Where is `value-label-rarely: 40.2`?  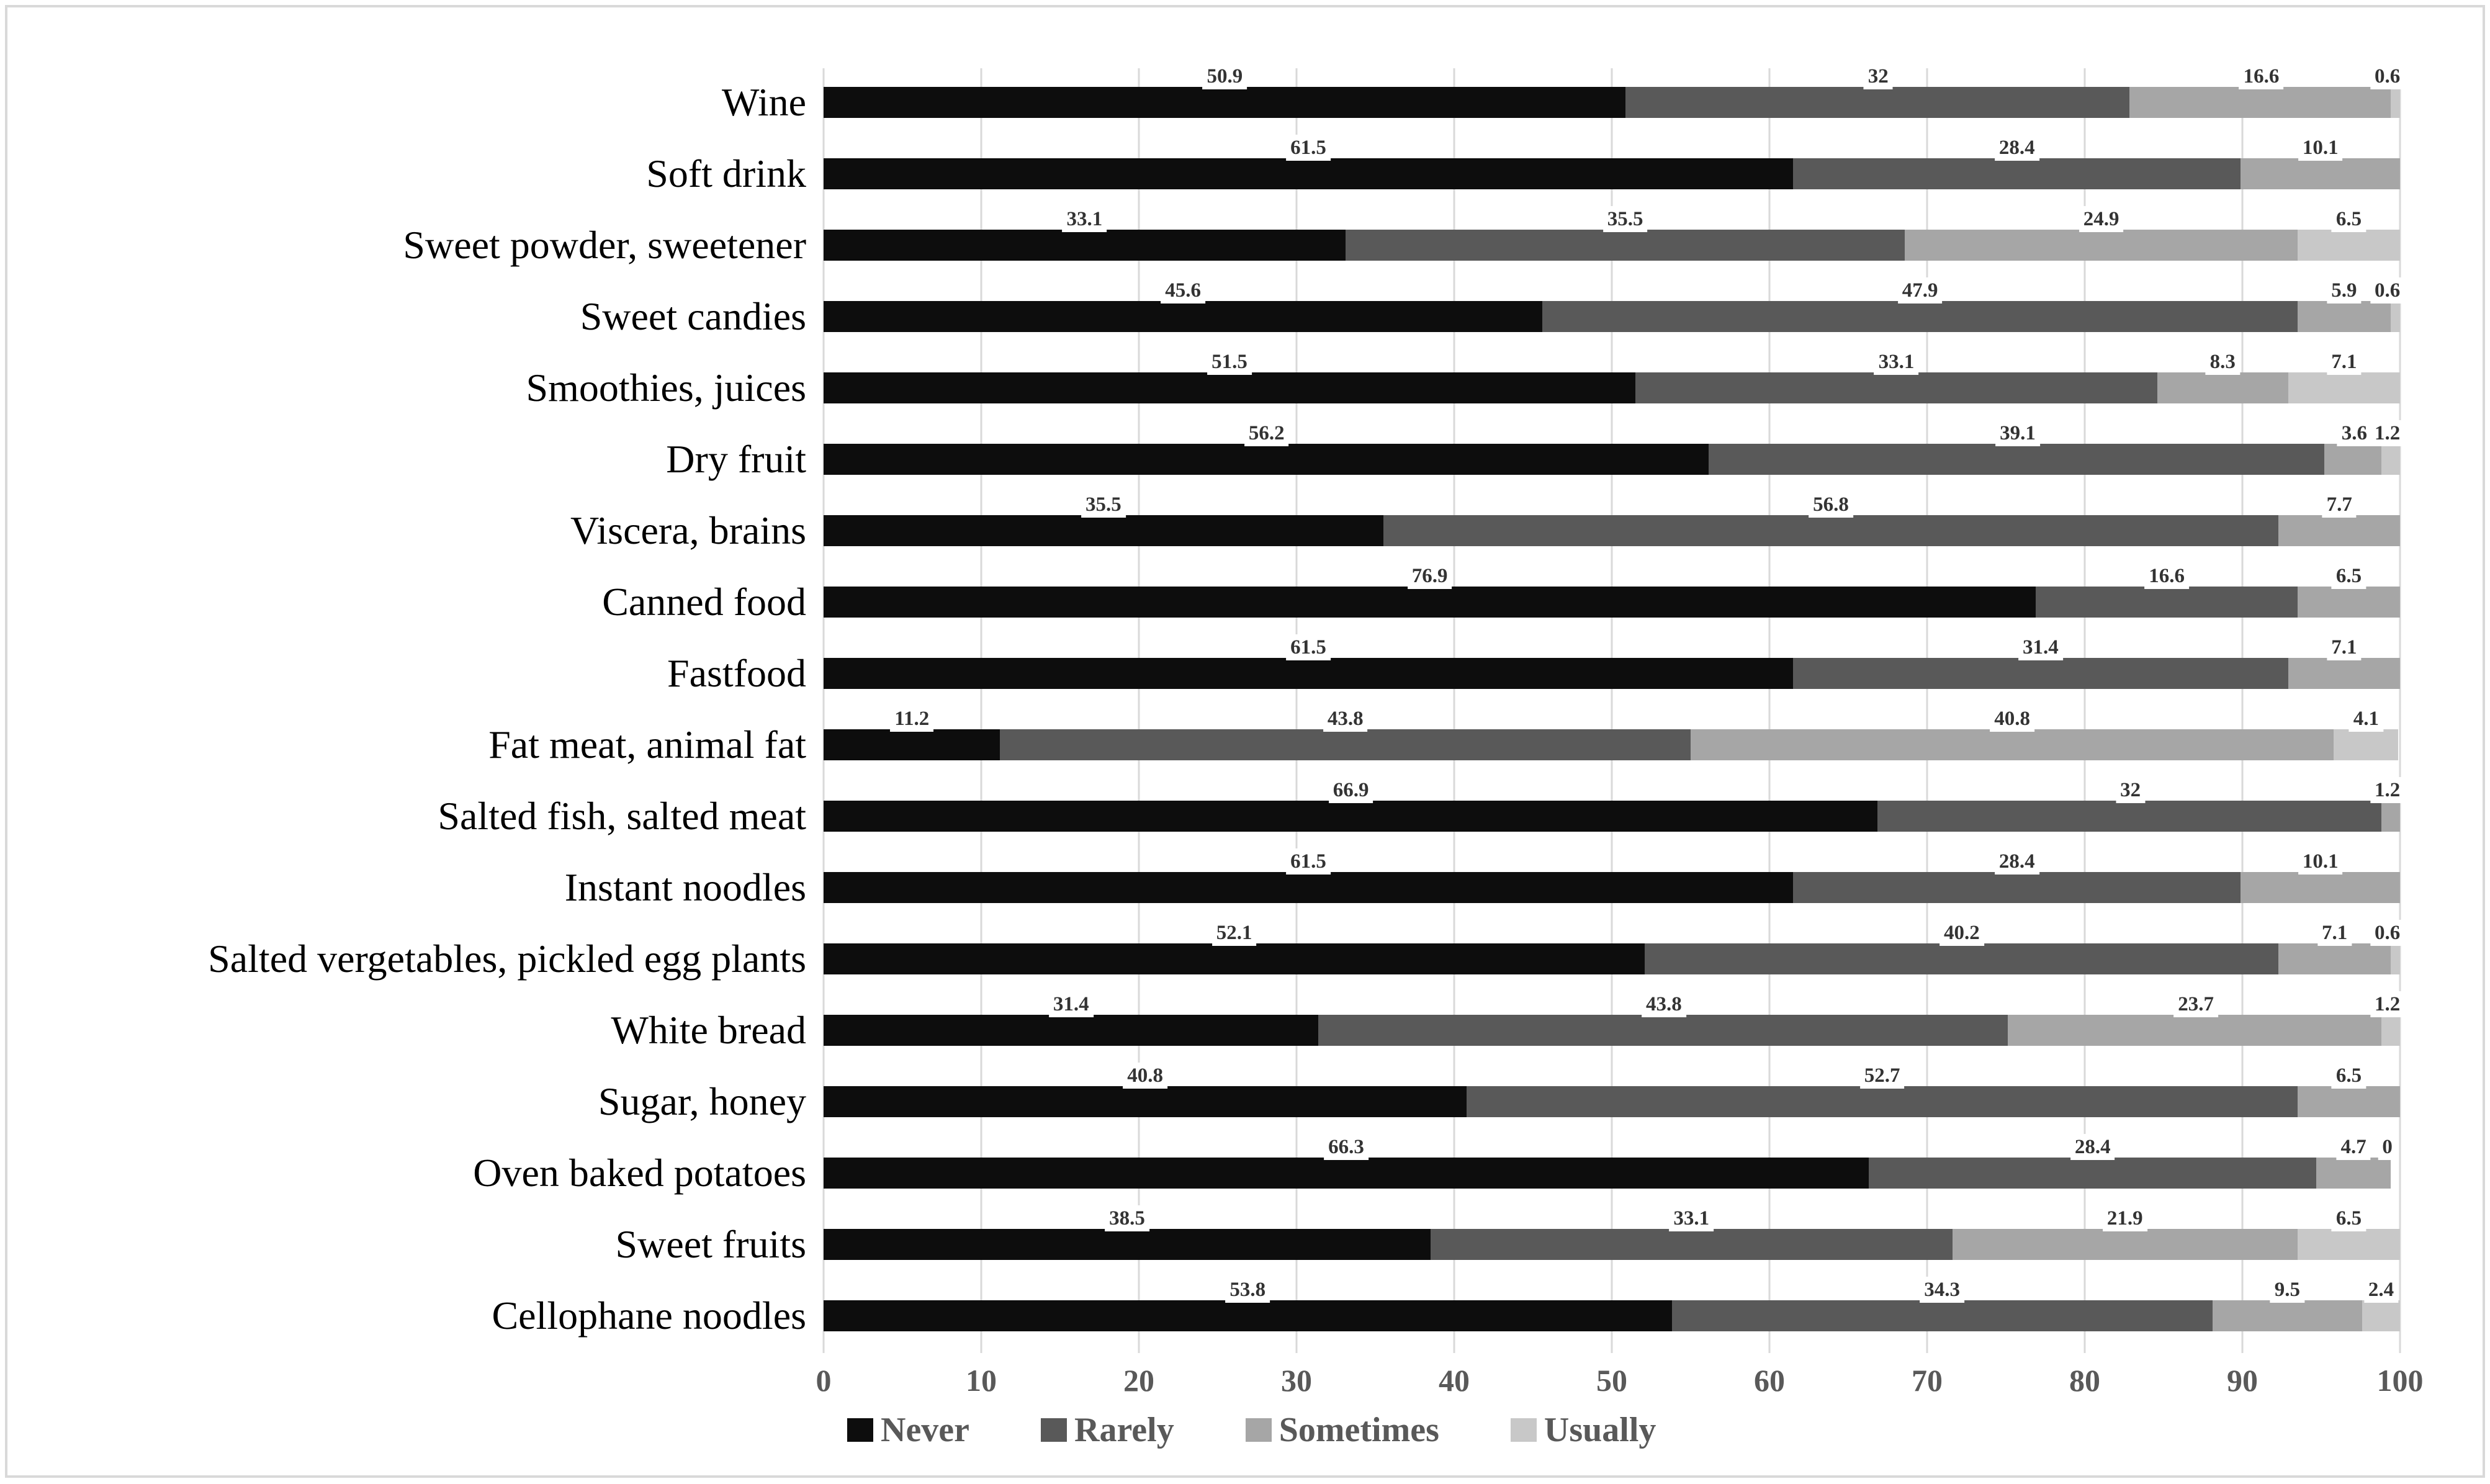
value-label-rarely: 40.2 is located at coordinates (1961, 933).